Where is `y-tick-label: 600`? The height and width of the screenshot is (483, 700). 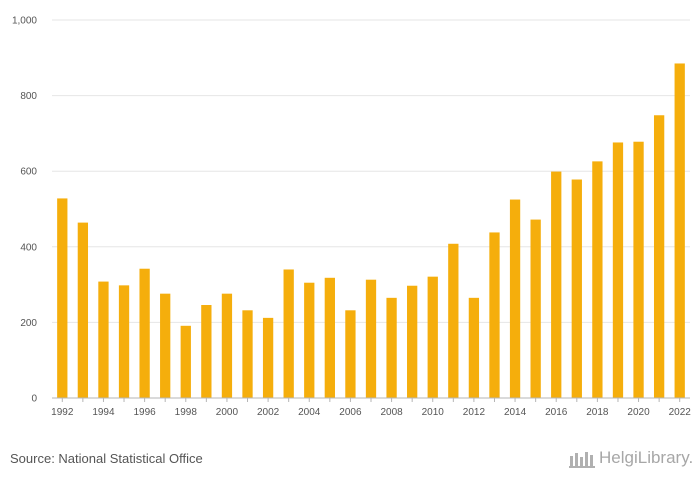 y-tick-label: 600 is located at coordinates (28, 172).